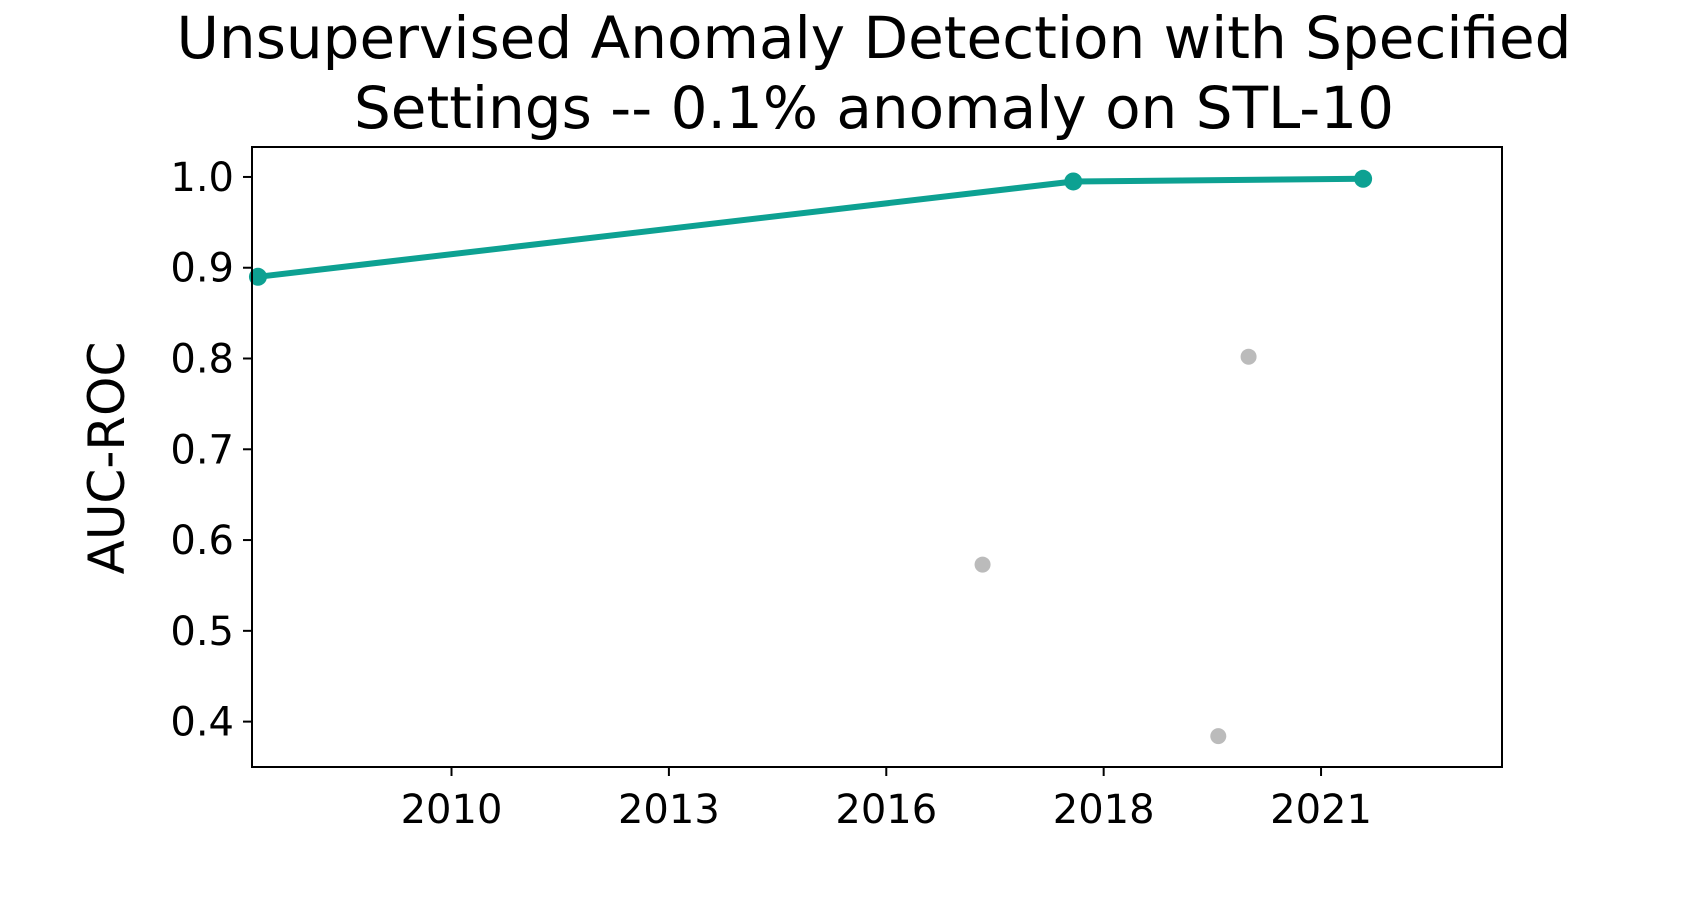 This screenshot has height=900, width=1700. Describe the element at coordinates (202, 723) in the screenshot. I see `y-tick-label: 0.4` at that location.